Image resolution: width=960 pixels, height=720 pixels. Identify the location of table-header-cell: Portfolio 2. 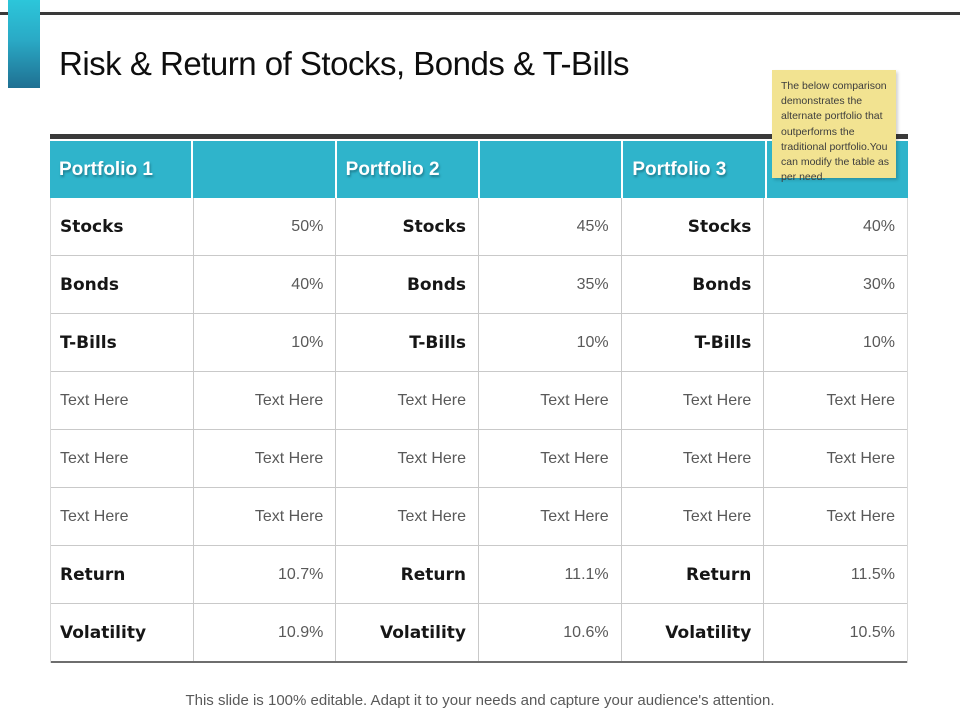
(407, 169).